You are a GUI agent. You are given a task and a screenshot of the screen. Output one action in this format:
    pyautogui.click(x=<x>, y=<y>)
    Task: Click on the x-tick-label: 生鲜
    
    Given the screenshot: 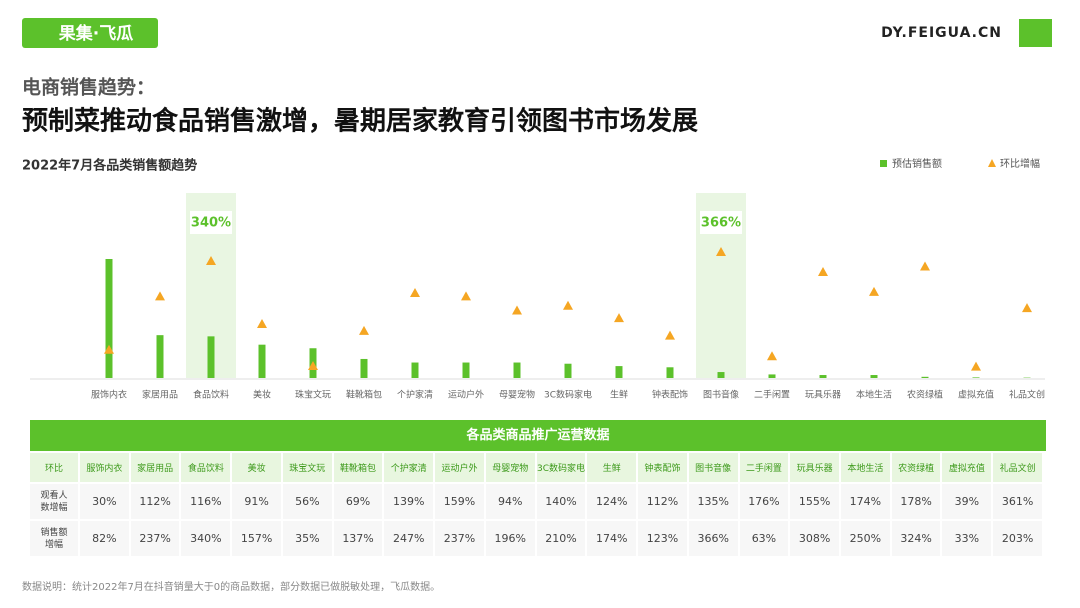 What is the action you would take?
    pyautogui.click(x=619, y=395)
    